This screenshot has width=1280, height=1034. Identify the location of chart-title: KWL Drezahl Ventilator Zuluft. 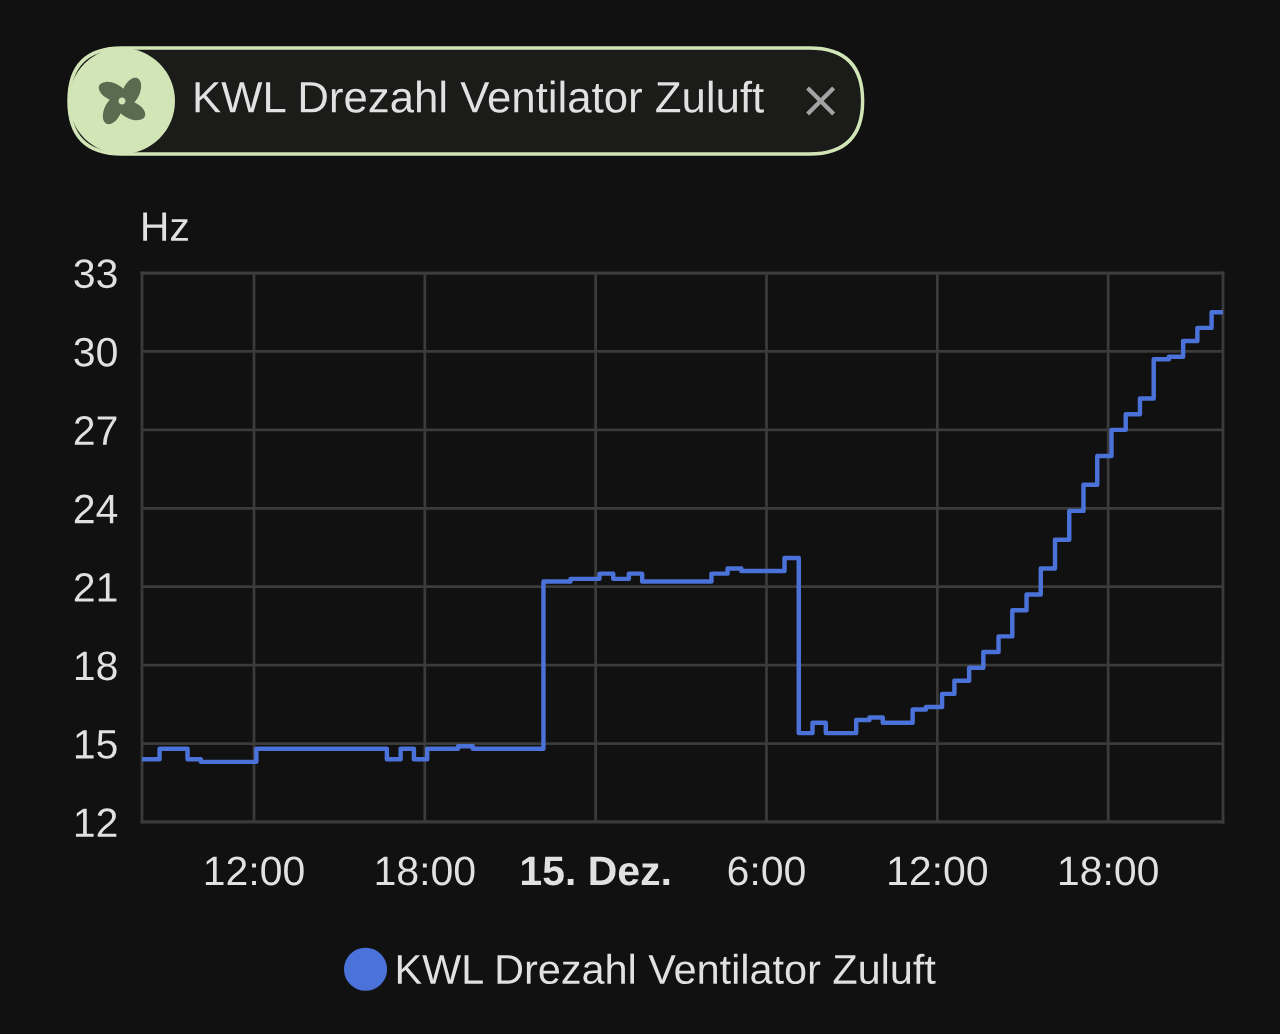
(479, 96).